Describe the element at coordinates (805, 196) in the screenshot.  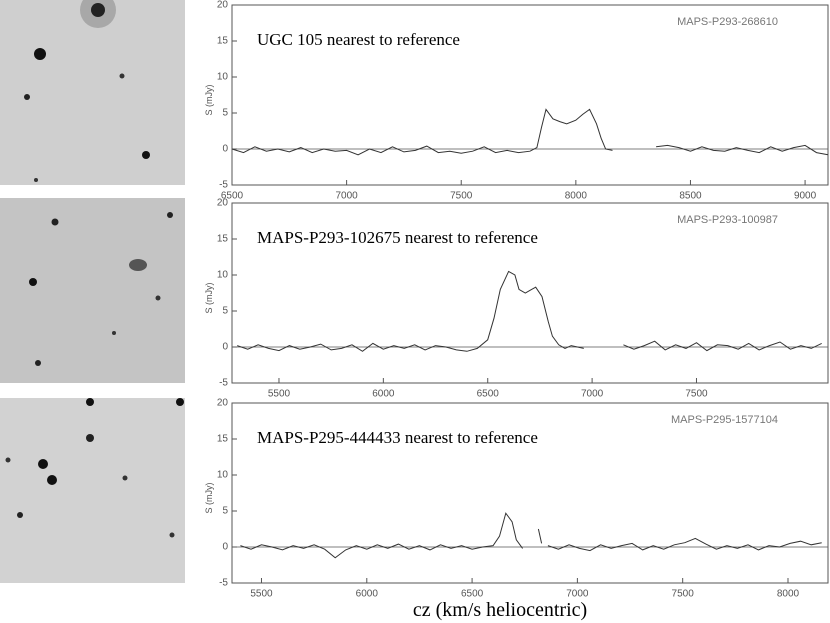
I see `x-tick-label: 9000` at that location.